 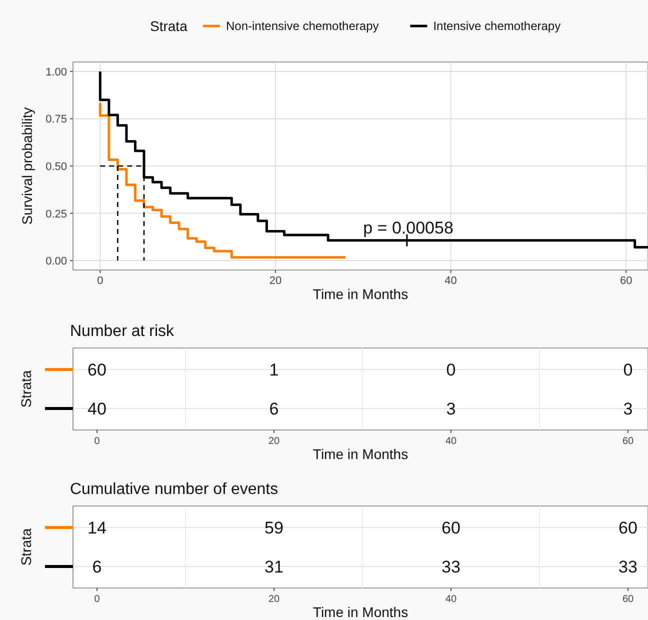 I want to click on y-tick-label: 0.75, so click(x=56, y=120).